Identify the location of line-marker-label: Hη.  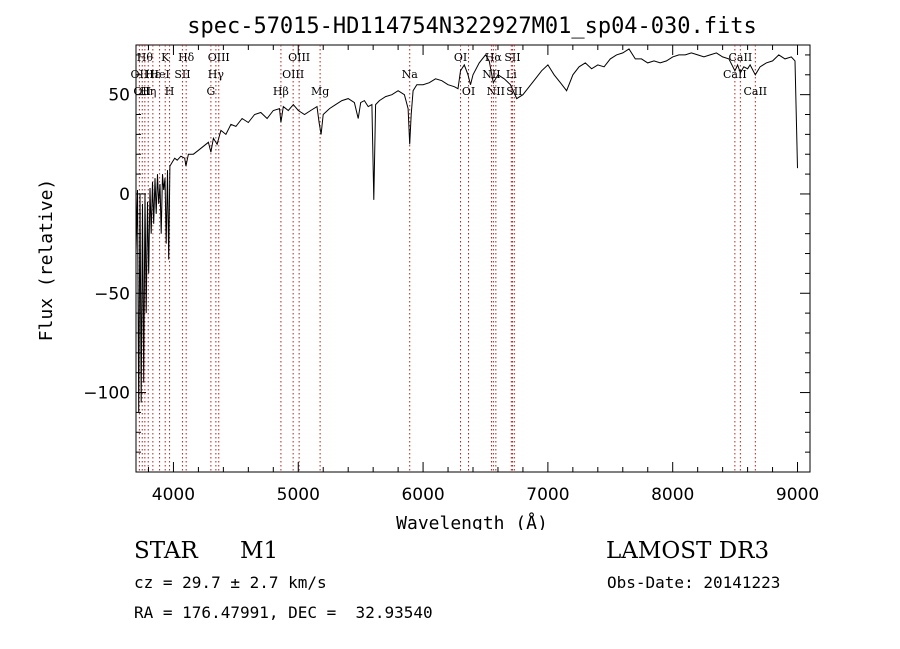
(148, 91).